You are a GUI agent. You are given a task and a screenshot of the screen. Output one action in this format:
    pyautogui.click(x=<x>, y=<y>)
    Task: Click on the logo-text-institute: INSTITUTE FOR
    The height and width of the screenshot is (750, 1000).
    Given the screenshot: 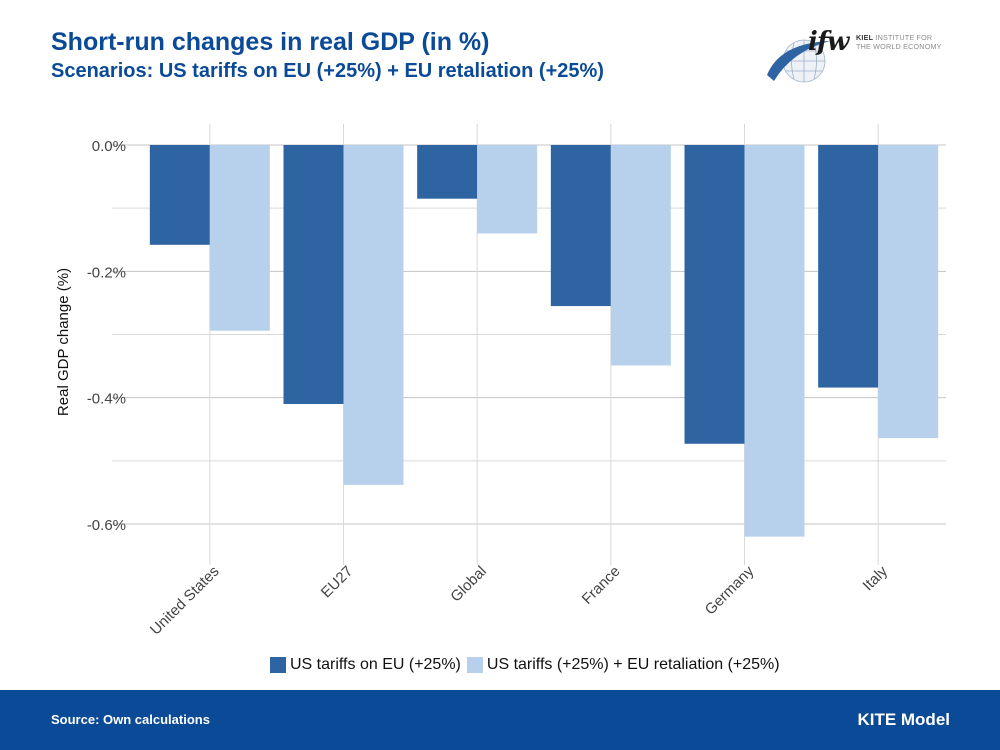 What is the action you would take?
    pyautogui.click(x=903, y=37)
    